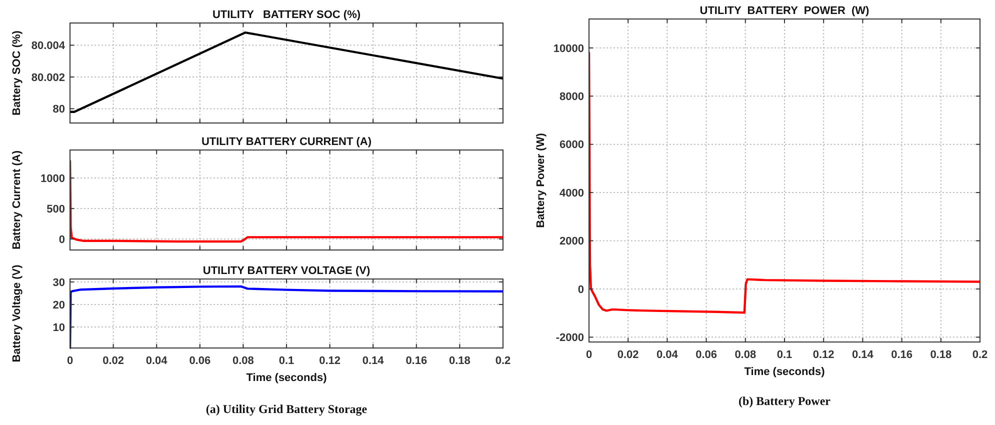 The width and height of the screenshot is (995, 425). Describe the element at coordinates (785, 11) in the screenshot. I see `chart-title: UTILITY BATTERY POWER (W)` at that location.